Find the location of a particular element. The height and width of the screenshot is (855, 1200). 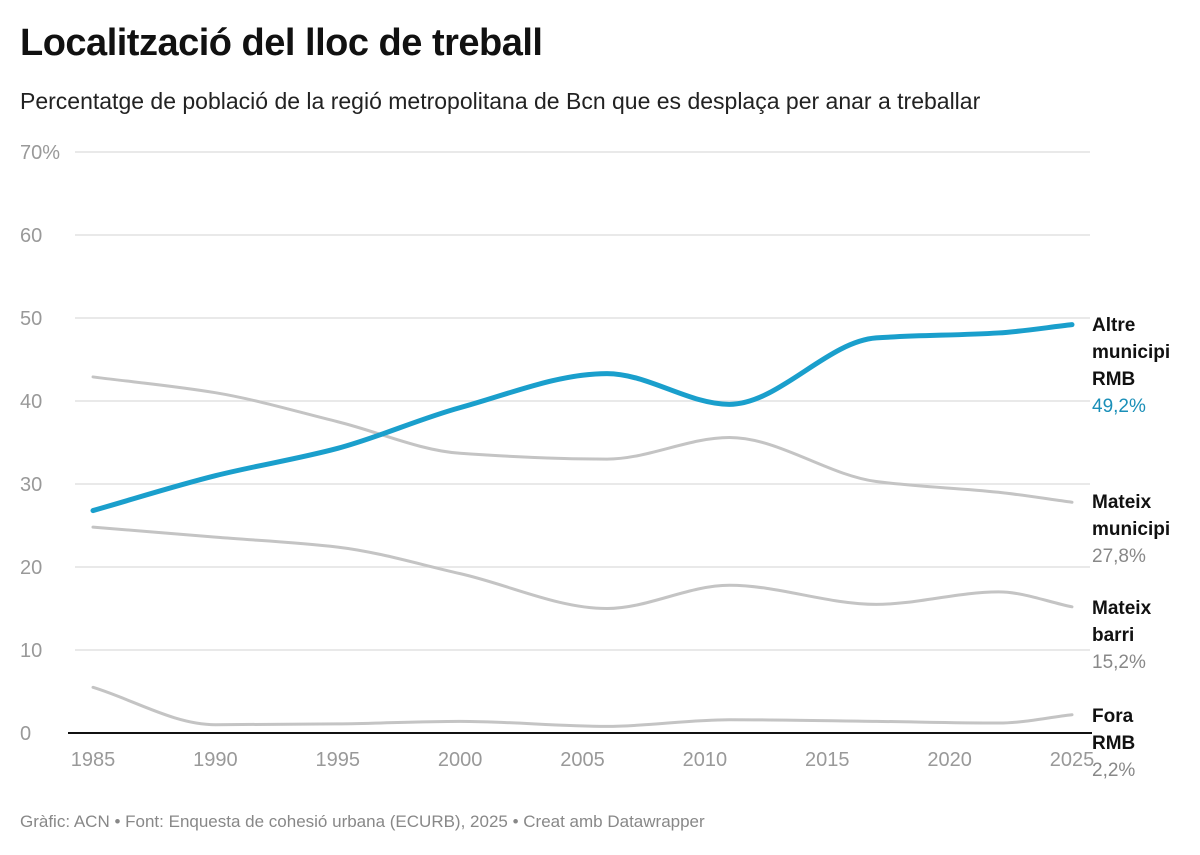

series-line-mateix-barri is located at coordinates (582, 568).